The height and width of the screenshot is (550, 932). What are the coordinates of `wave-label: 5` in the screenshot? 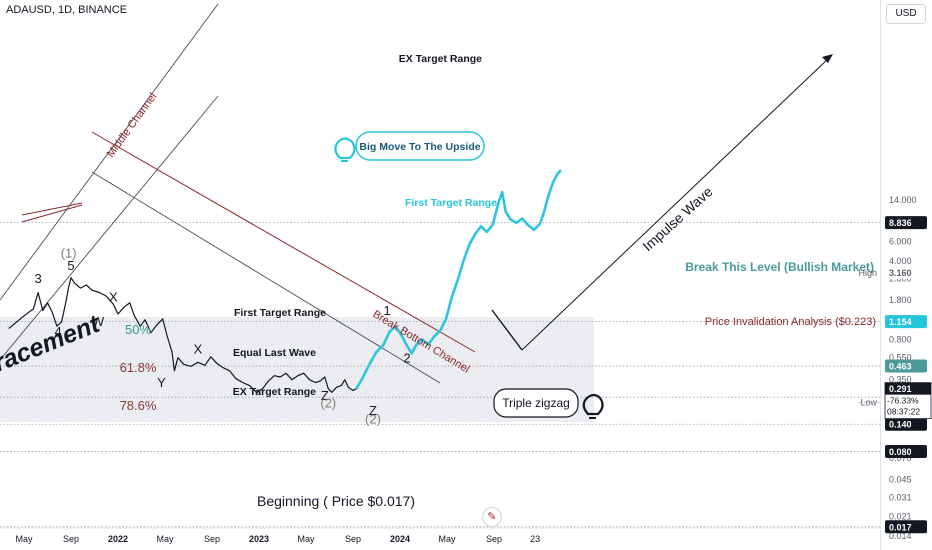 It's located at (70, 265).